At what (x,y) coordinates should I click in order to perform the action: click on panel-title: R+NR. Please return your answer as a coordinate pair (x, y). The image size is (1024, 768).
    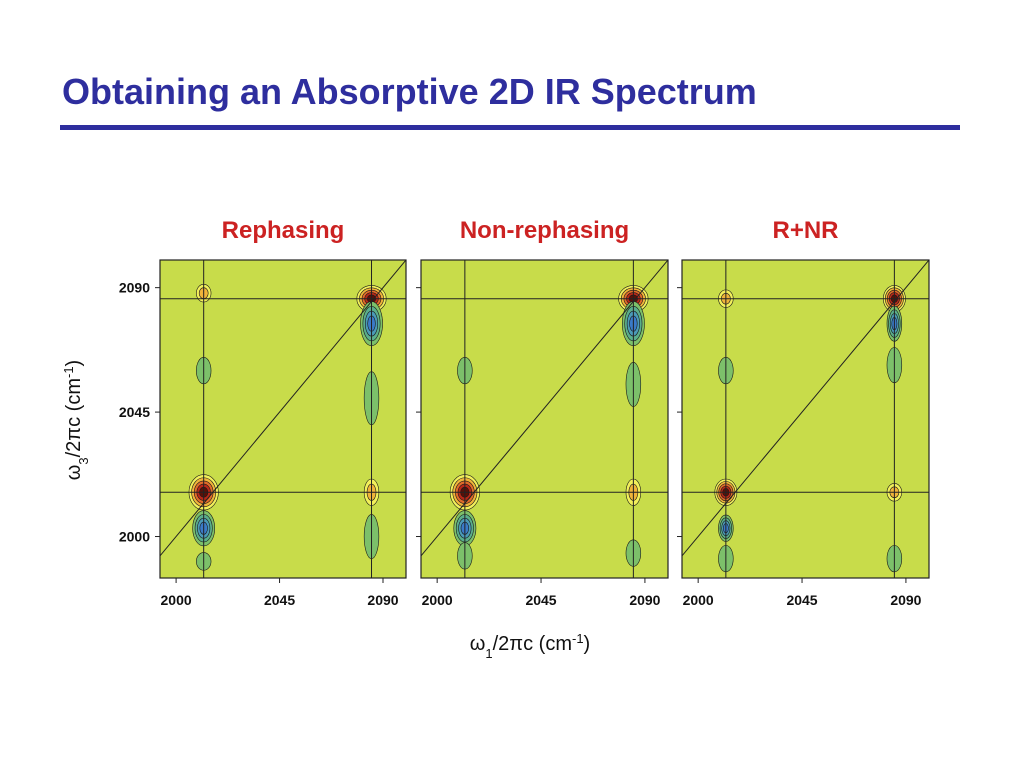
    Looking at the image, I should click on (805, 230).